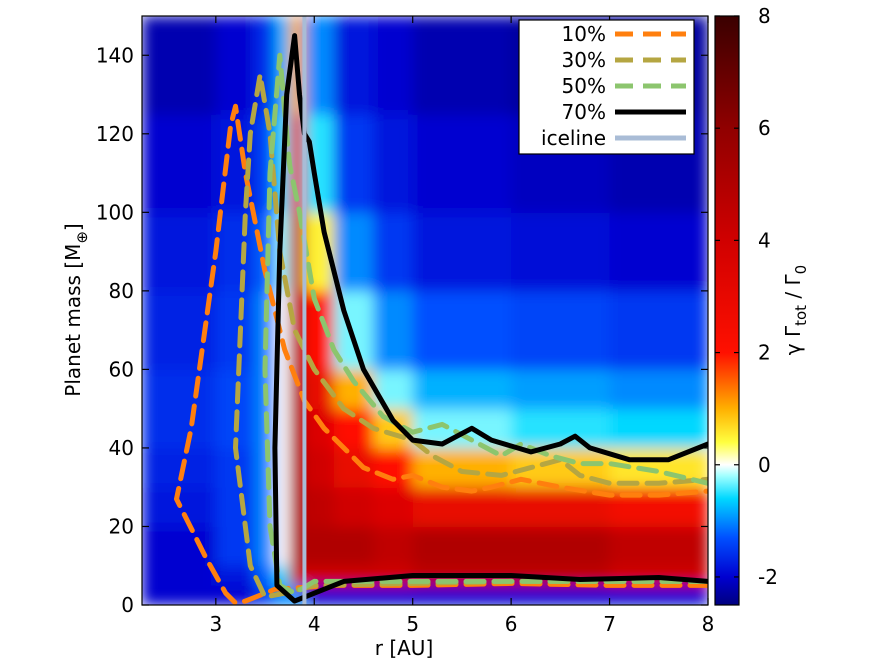 This screenshot has width=889, height=671. Describe the element at coordinates (727, 310) in the screenshot. I see `colorbar` at that location.